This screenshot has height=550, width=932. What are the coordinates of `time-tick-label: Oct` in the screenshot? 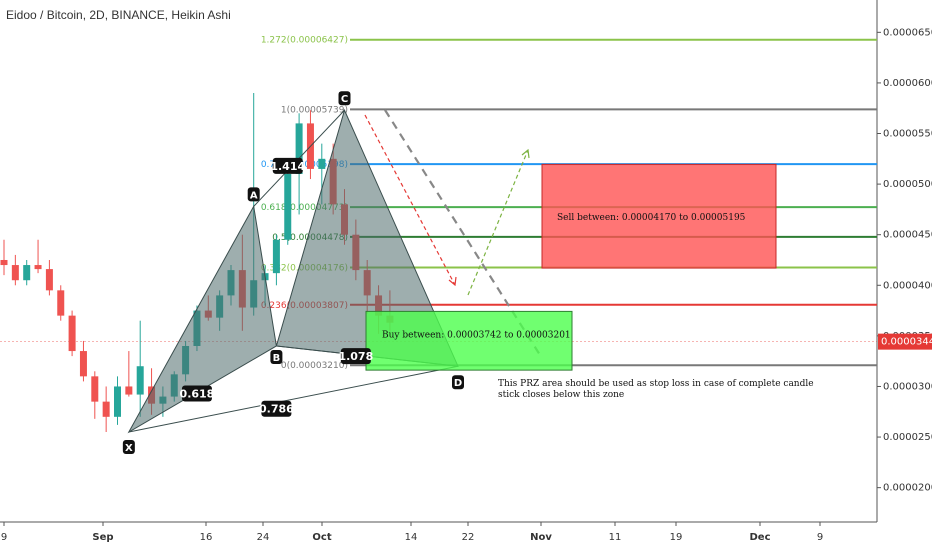 It's located at (321, 537).